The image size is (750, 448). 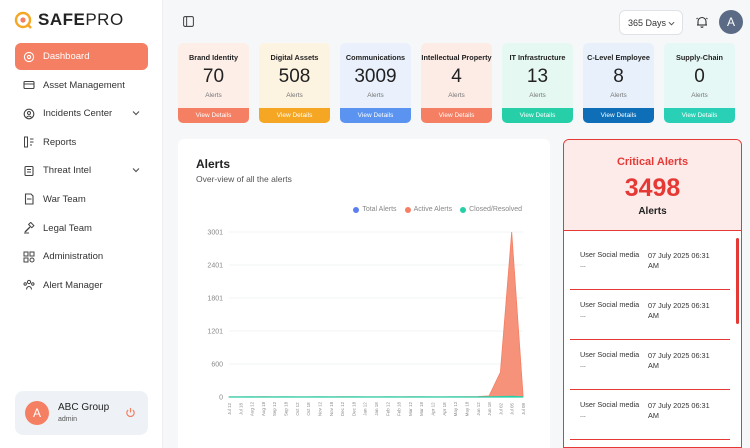 I want to click on x-tick-label: Jun 12, so click(x=478, y=409).